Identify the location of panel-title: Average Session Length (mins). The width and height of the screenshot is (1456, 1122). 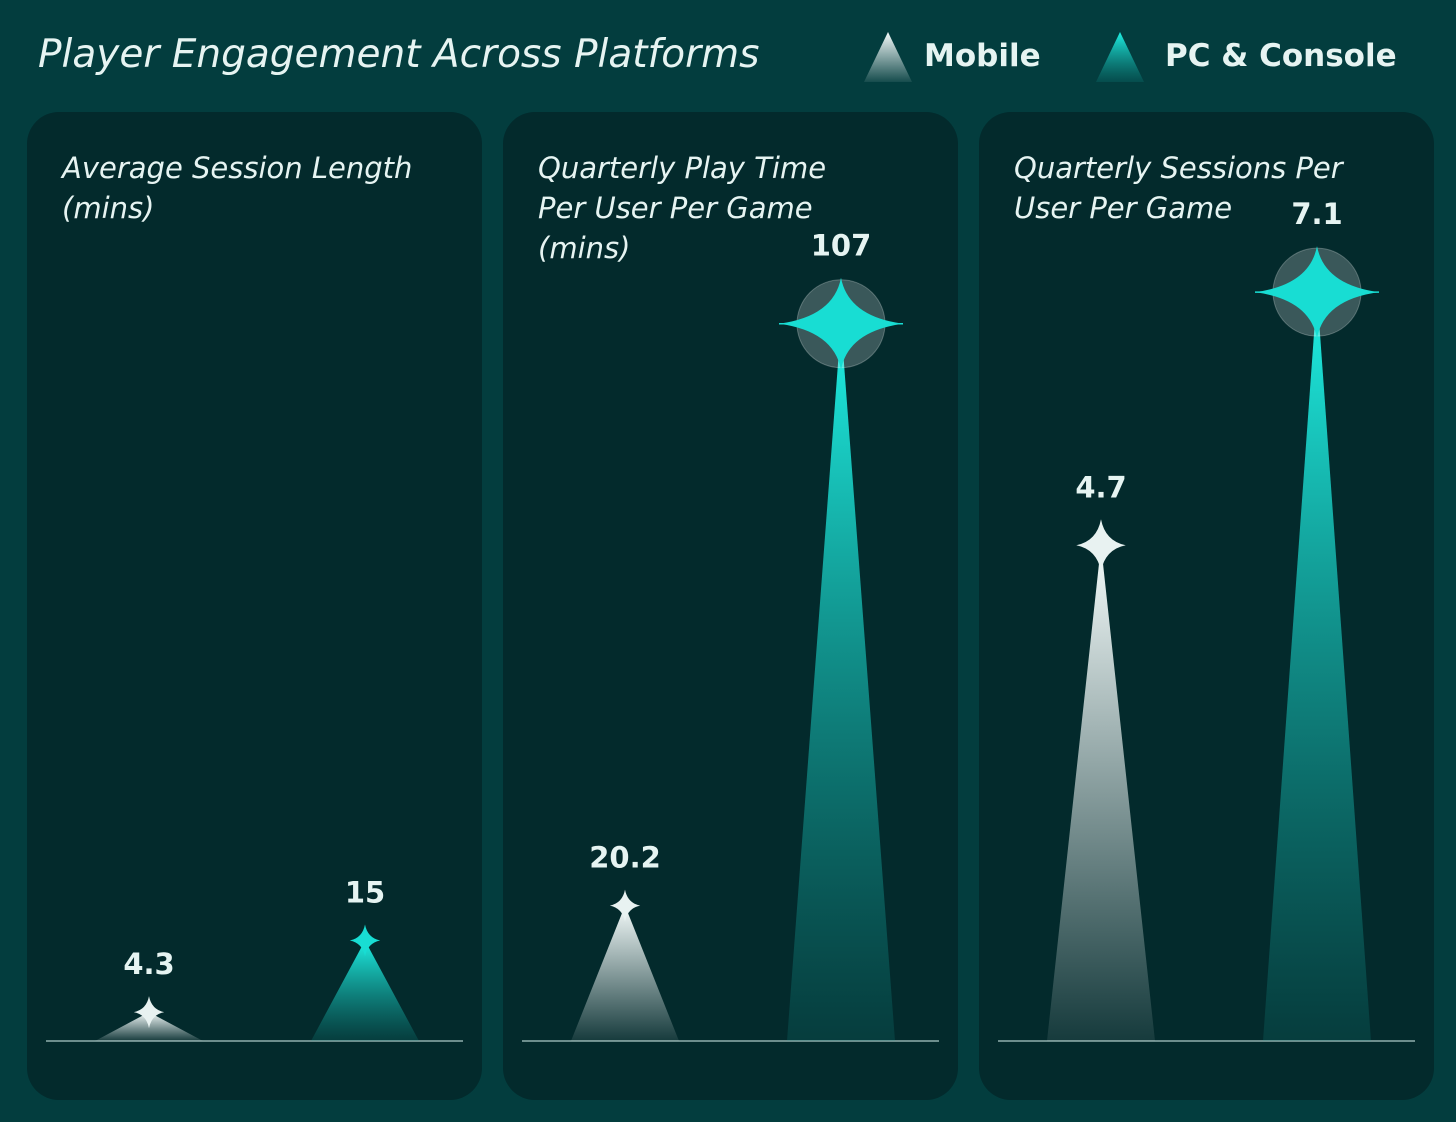
(237, 188).